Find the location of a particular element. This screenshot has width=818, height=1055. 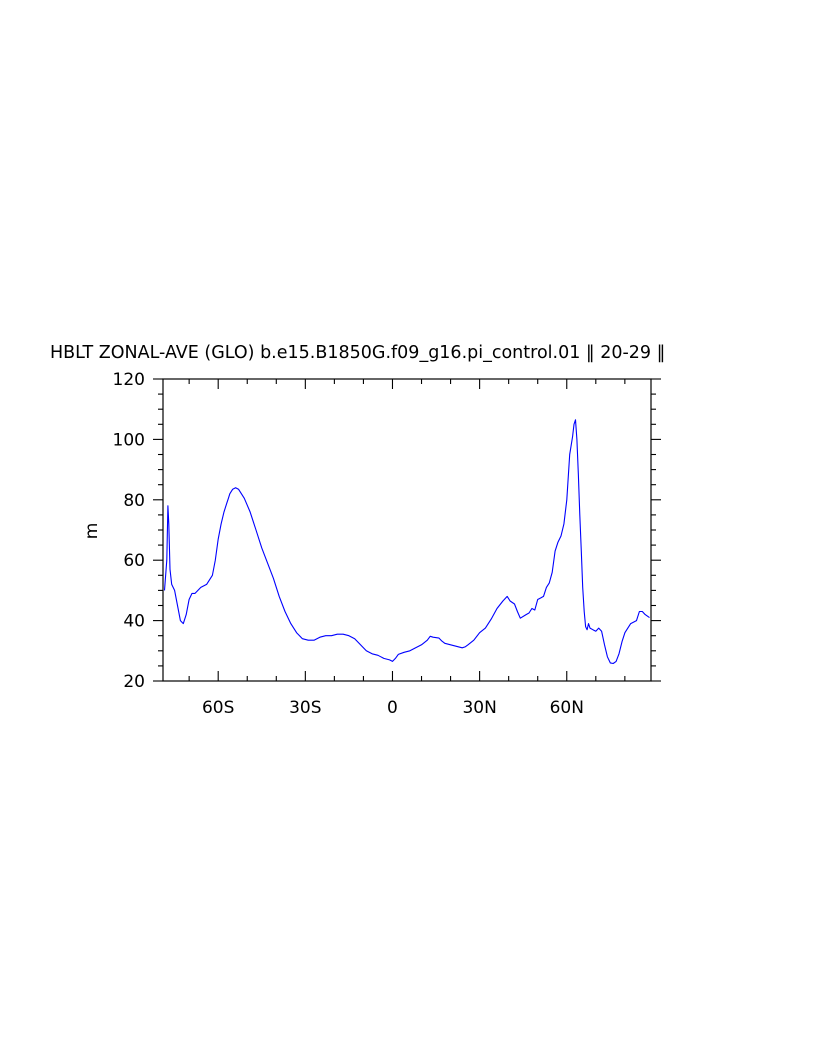

y-tick-label: 100 is located at coordinates (129, 440).